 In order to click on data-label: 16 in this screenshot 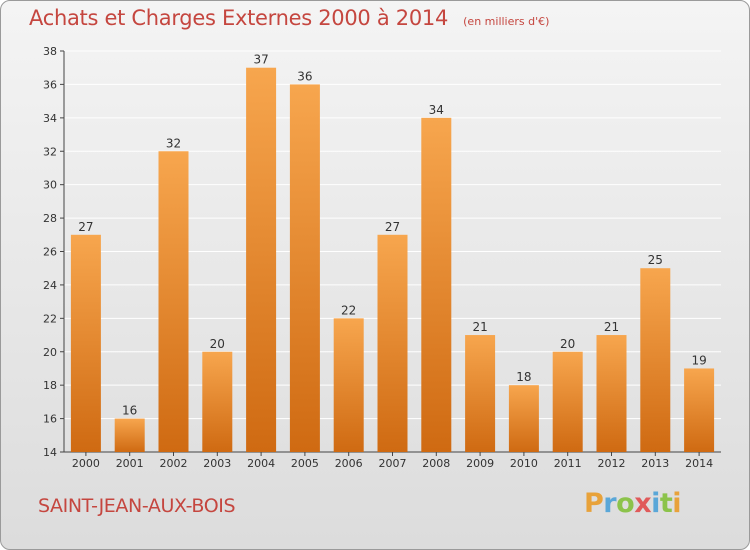, I will do `click(129, 411)`.